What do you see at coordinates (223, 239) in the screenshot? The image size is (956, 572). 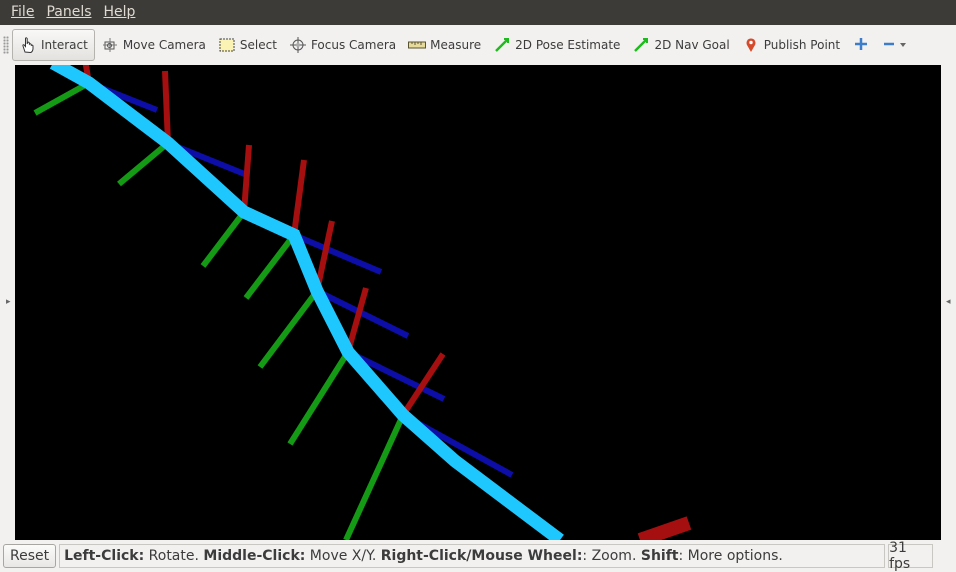 I see `tf-frame-3-y-axis` at bounding box center [223, 239].